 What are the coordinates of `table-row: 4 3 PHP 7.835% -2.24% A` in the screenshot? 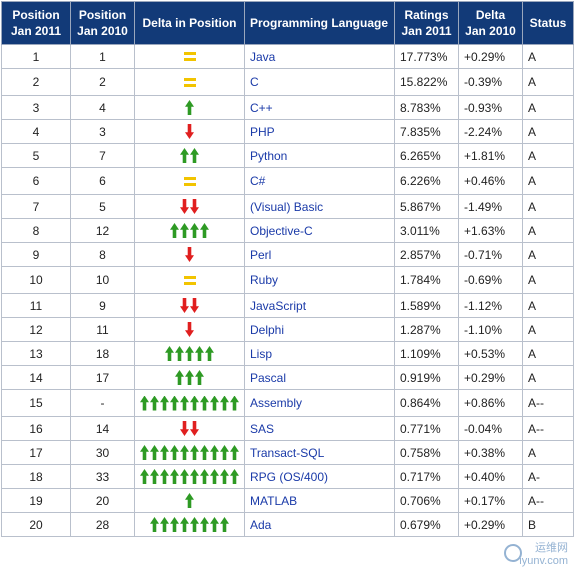 It's located at (287, 131).